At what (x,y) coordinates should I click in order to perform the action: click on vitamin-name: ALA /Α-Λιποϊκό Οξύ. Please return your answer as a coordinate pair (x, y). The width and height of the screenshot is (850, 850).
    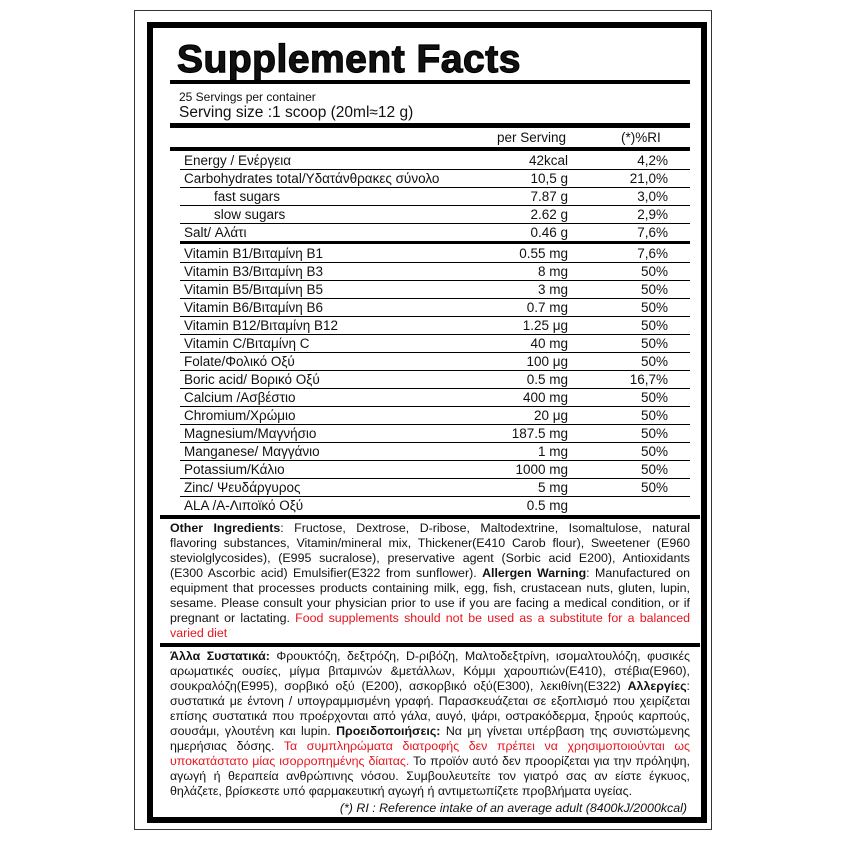
    Looking at the image, I should click on (244, 505).